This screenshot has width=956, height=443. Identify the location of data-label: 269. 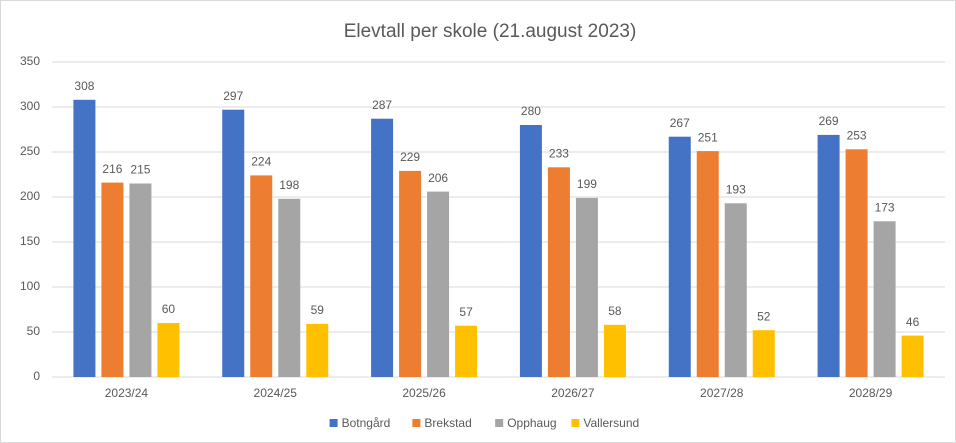
(829, 121).